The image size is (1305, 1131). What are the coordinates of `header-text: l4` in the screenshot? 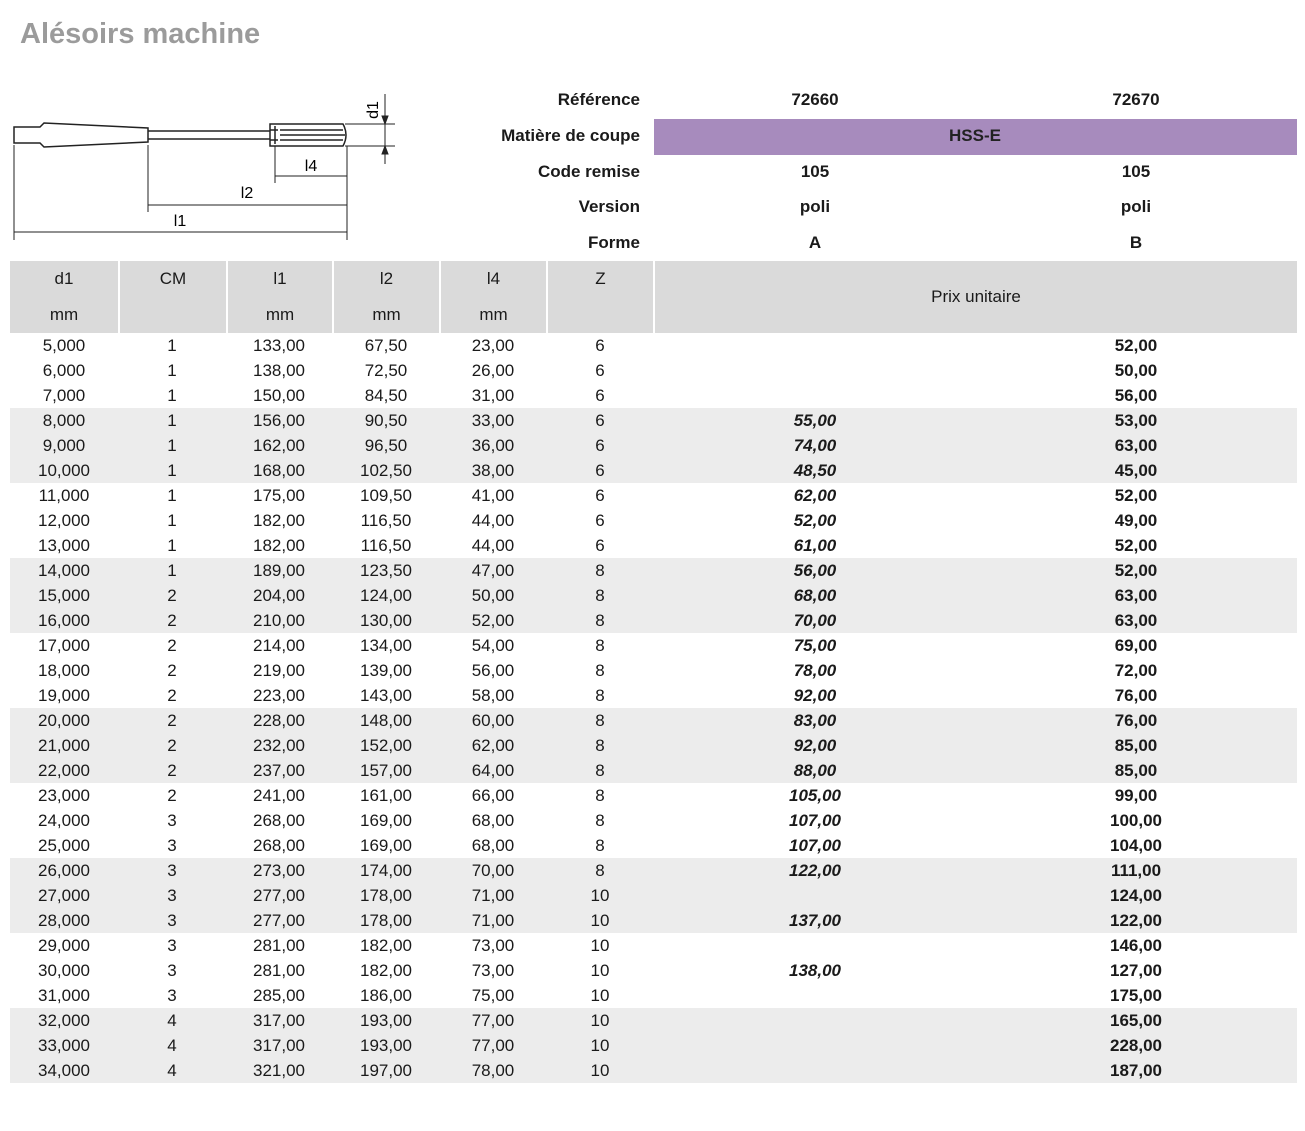 It's located at (493, 278).